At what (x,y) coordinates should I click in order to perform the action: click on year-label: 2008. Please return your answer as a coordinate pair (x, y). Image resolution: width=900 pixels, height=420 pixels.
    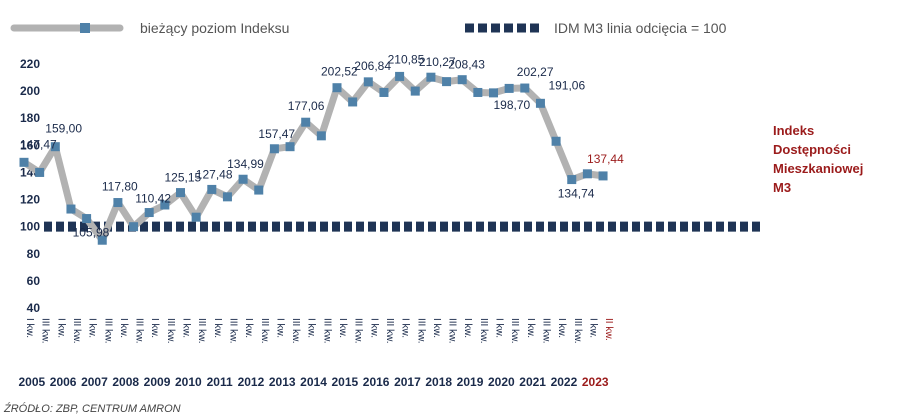
    Looking at the image, I should click on (125, 382).